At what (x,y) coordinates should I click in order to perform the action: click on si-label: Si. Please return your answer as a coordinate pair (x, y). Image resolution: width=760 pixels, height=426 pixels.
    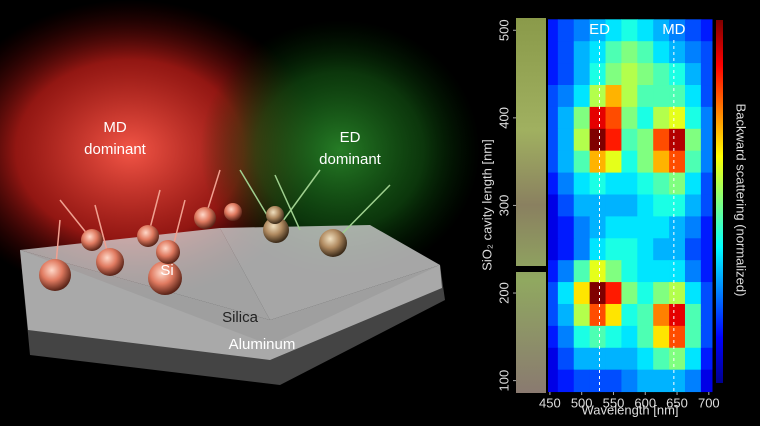
    Looking at the image, I should click on (166, 270).